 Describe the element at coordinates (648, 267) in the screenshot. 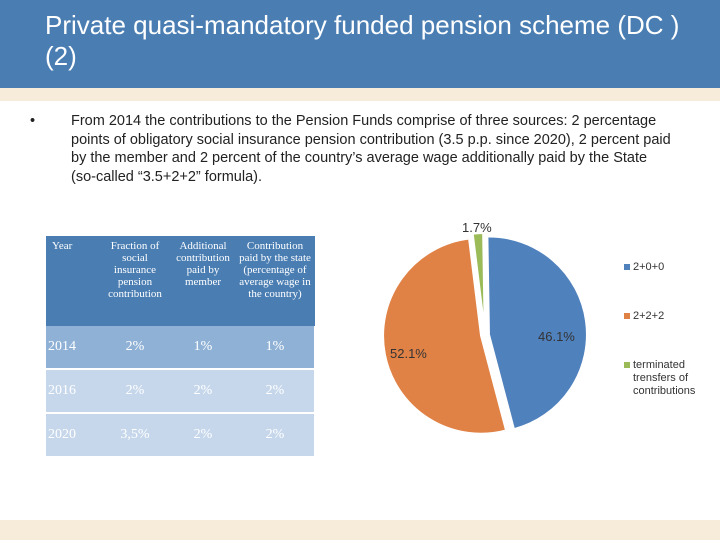

I see `legend-label: 2+0+0` at that location.